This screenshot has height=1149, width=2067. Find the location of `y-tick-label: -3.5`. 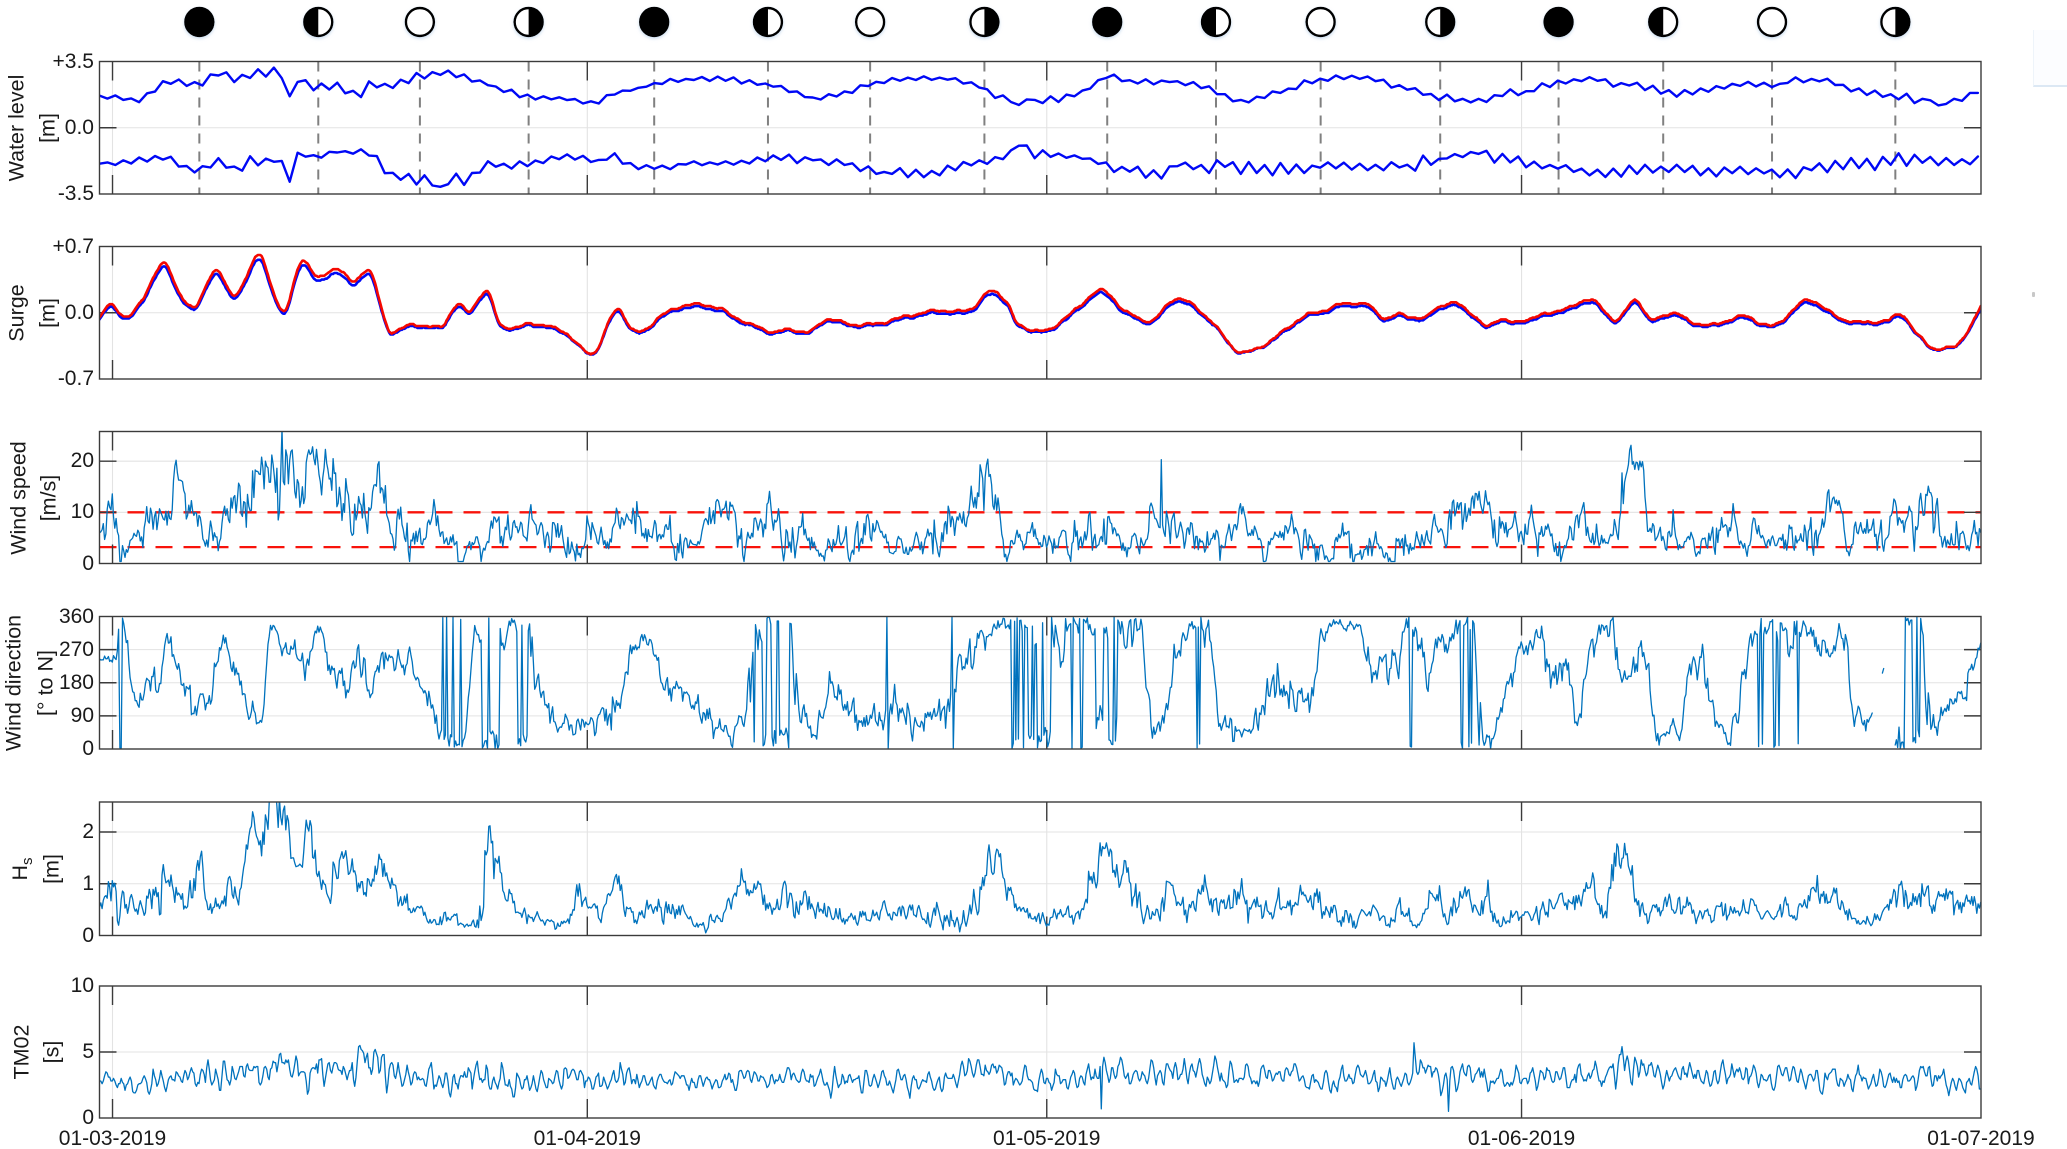

y-tick-label: -3.5 is located at coordinates (75, 193).